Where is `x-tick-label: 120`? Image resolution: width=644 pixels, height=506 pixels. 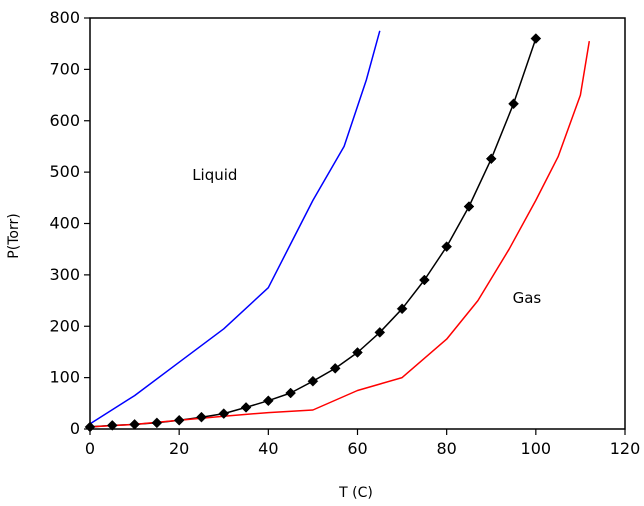
x-tick-label: 120 is located at coordinates (625, 448).